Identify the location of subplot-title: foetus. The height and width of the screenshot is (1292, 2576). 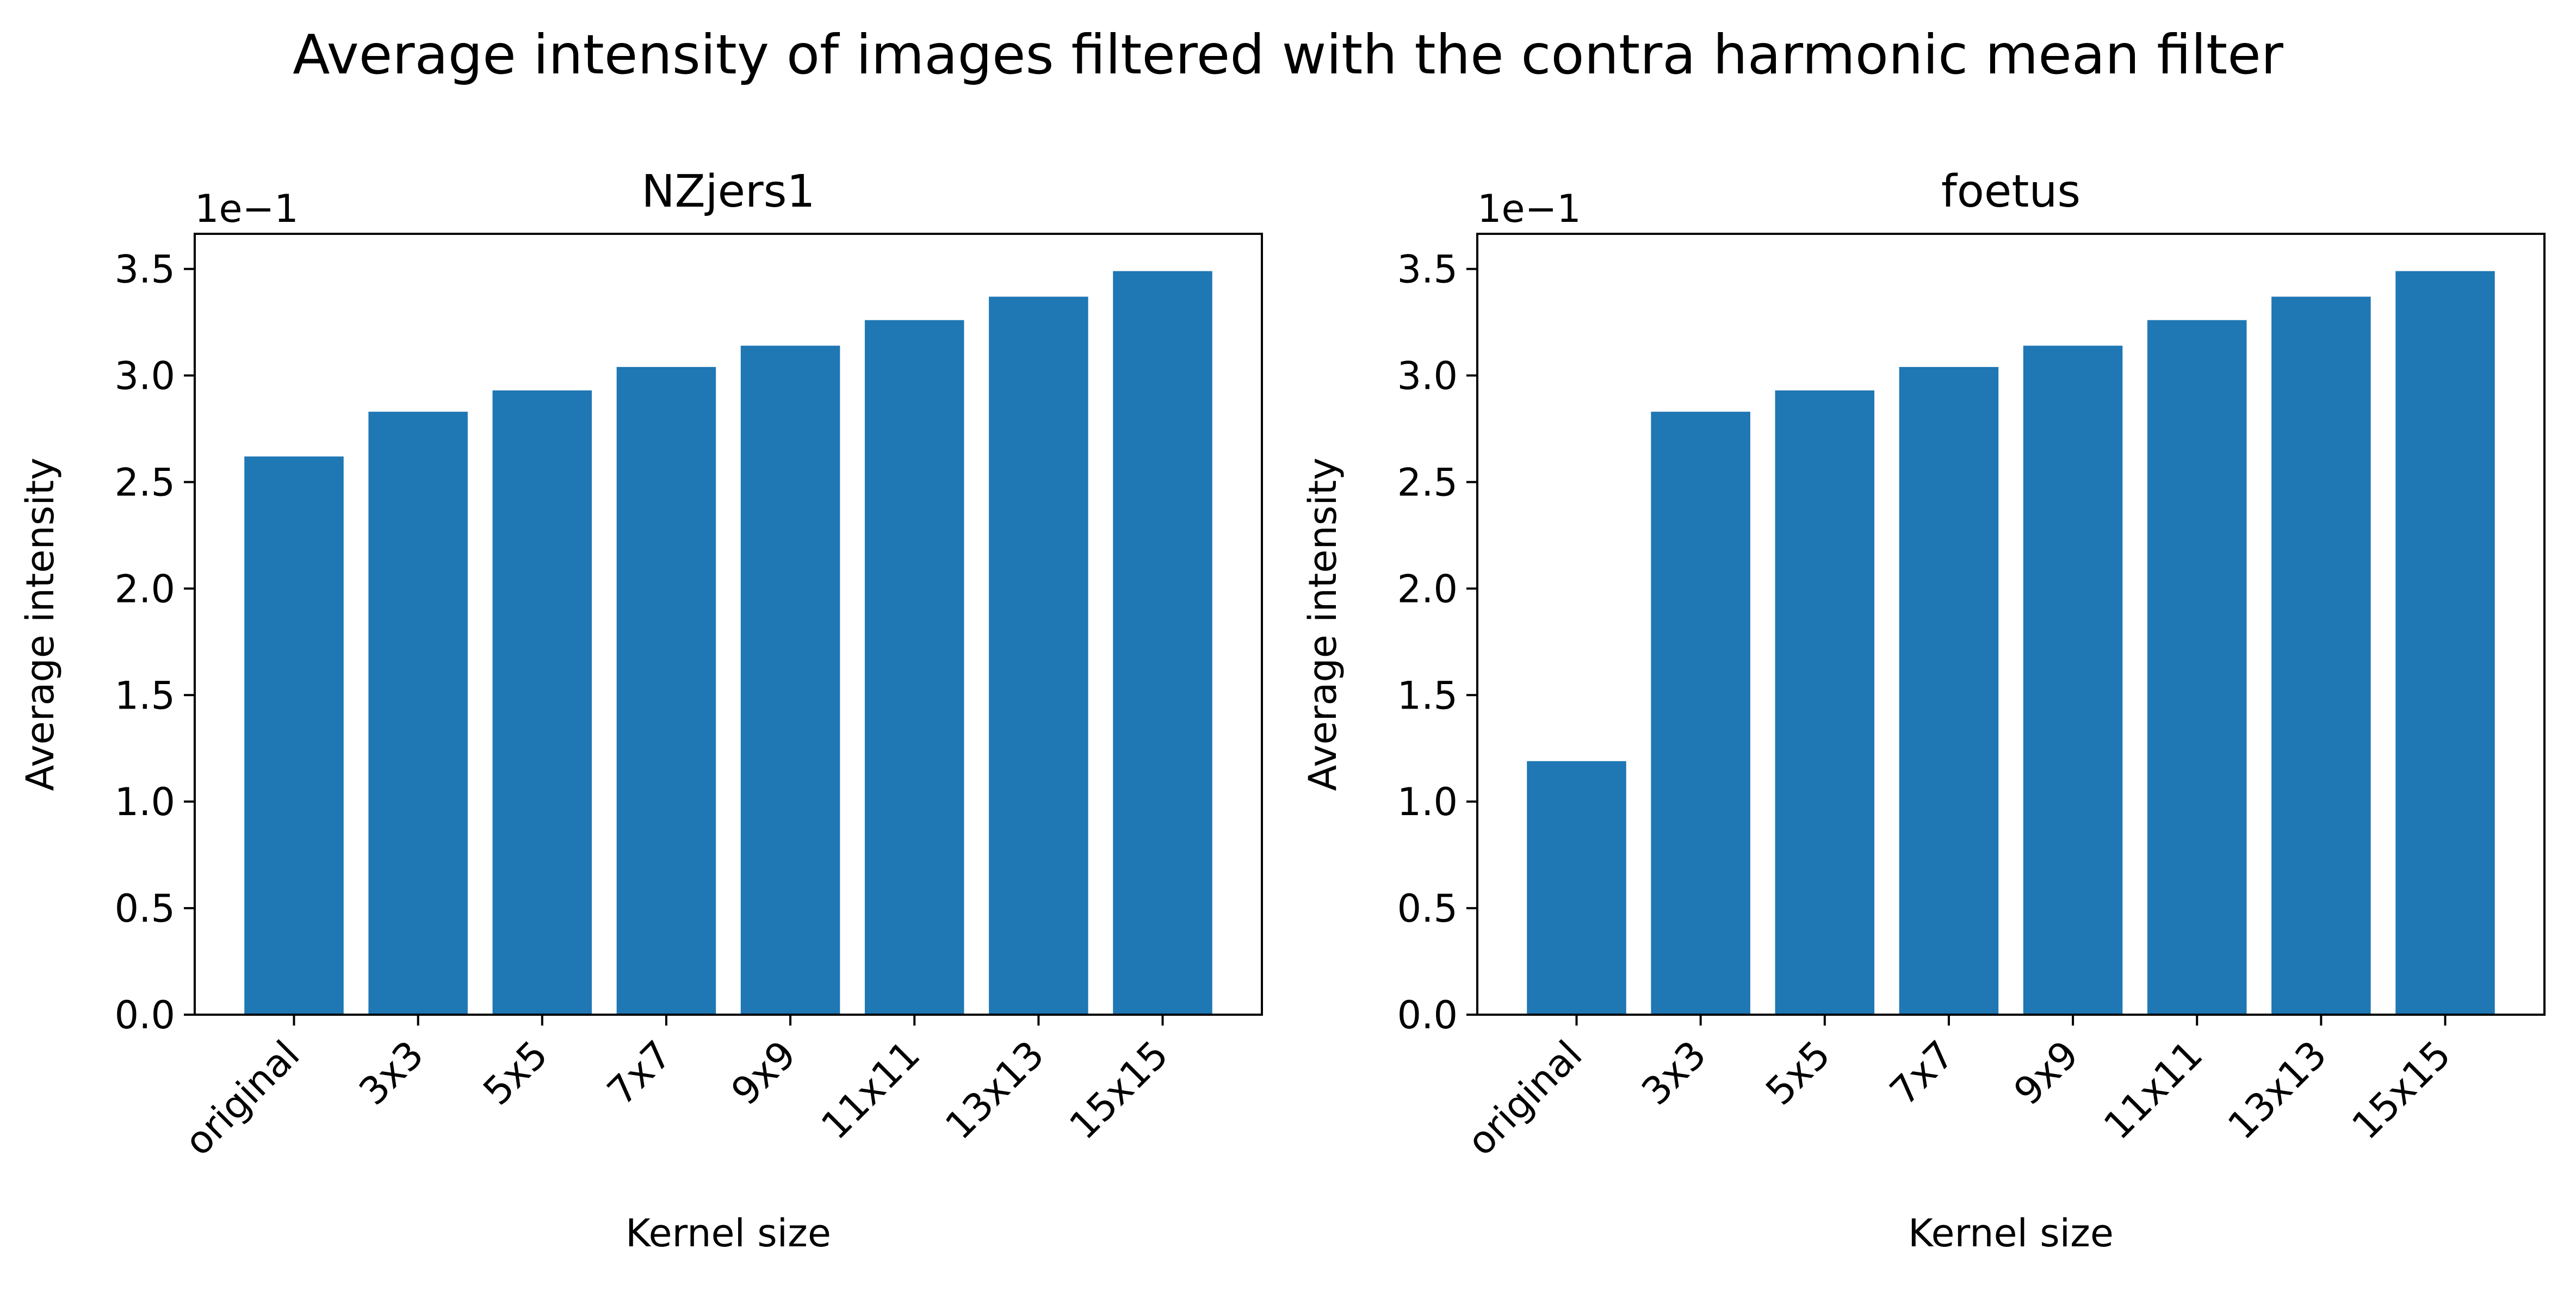
(2010, 192).